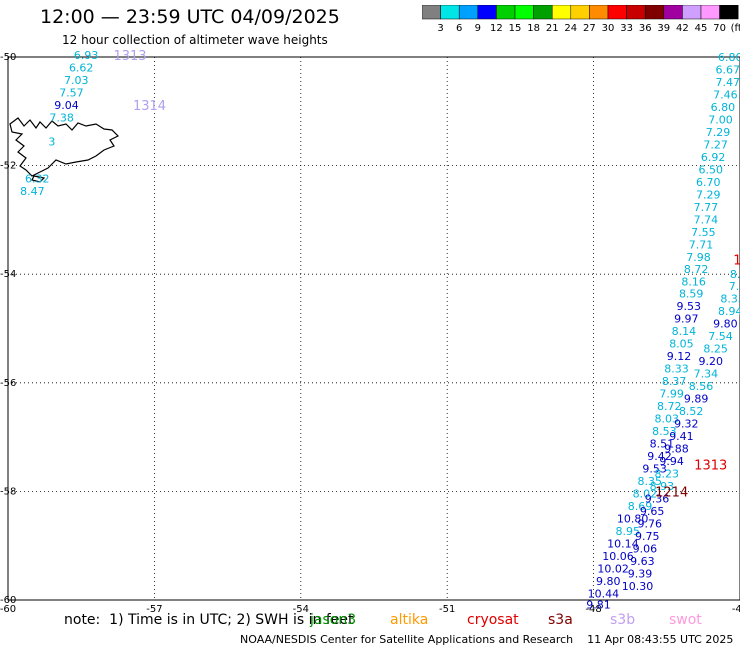  Describe the element at coordinates (645, 494) in the screenshot. I see `wave-height-label: 8.02` at that location.